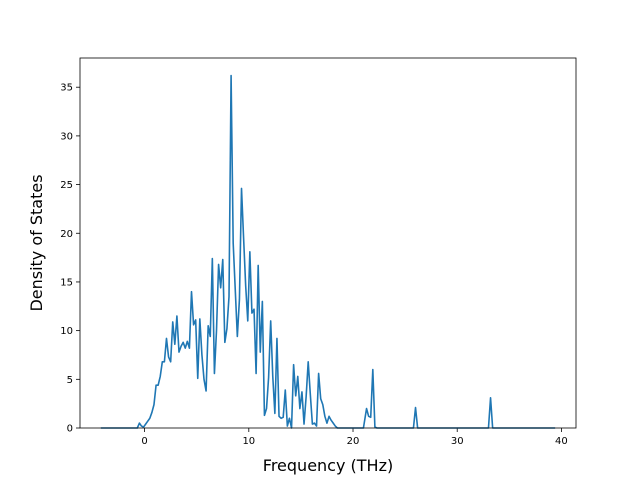 The image size is (640, 480). What do you see at coordinates (70, 380) in the screenshot?
I see `y-tick-label: 5` at bounding box center [70, 380].